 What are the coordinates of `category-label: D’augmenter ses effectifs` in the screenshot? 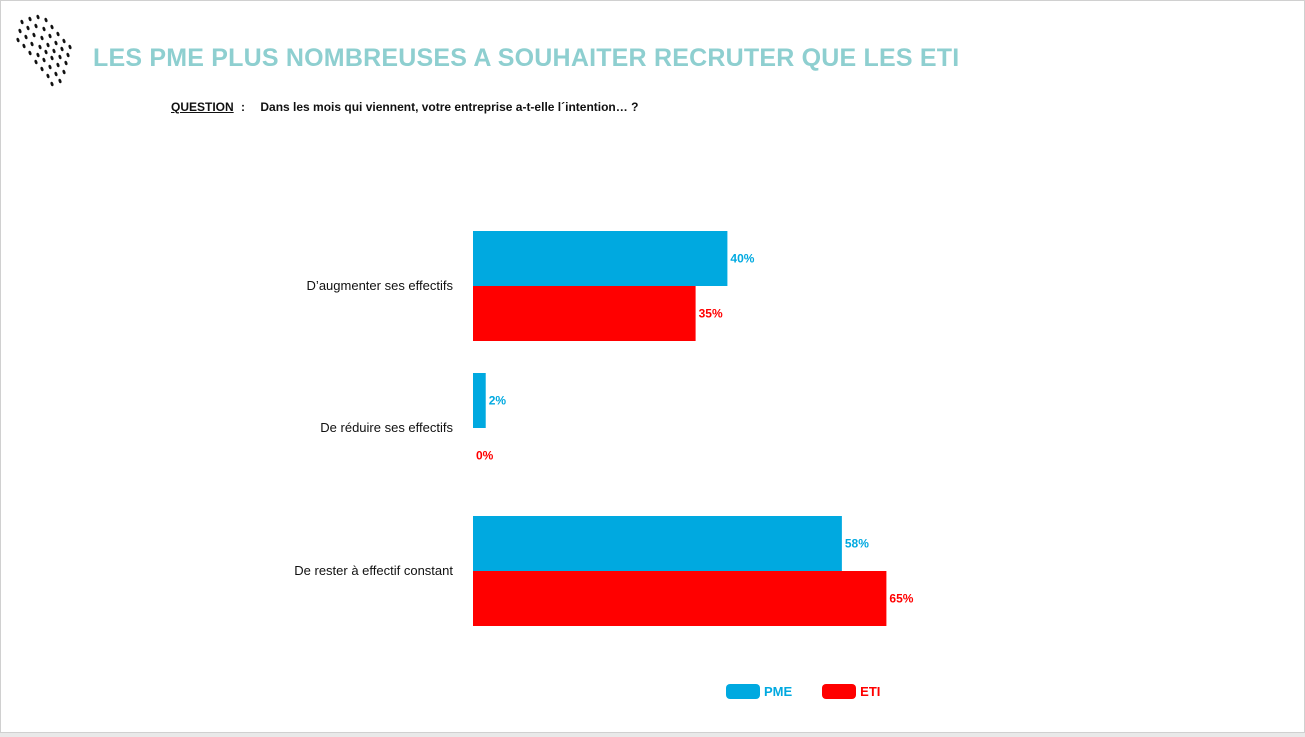 It's located at (380, 285).